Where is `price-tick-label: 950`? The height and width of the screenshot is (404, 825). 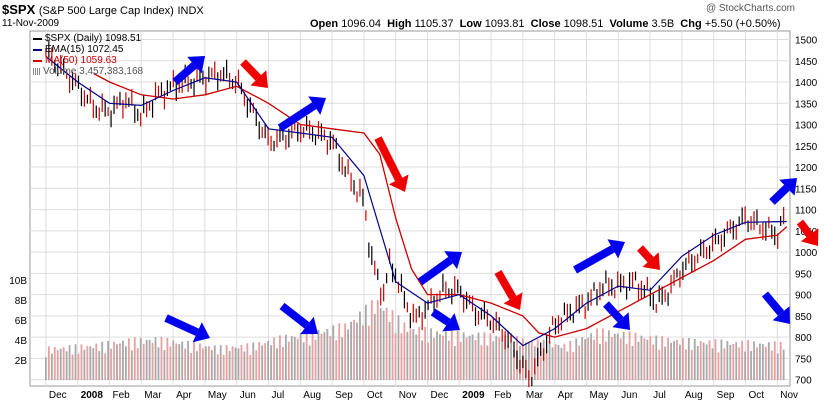
price-tick-label: 950 is located at coordinates (803, 274).